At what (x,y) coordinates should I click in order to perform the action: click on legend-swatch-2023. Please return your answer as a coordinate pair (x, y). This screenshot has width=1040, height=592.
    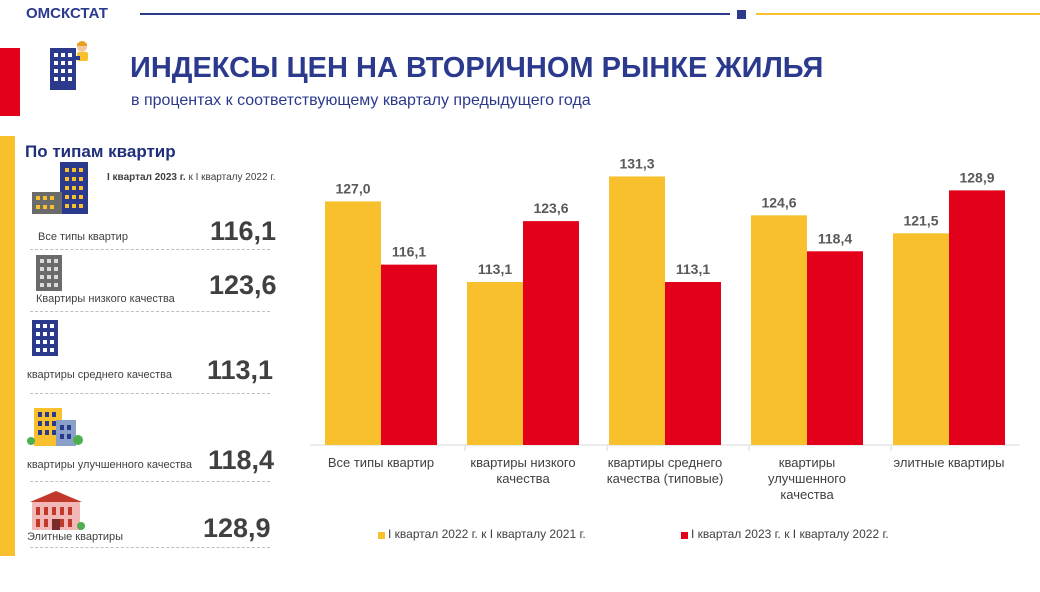
    Looking at the image, I should click on (684, 535).